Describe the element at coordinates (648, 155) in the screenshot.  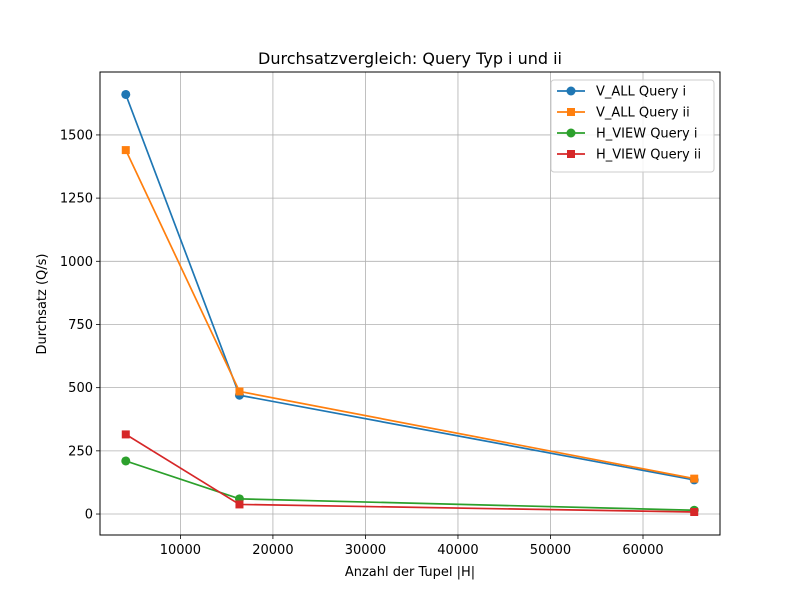
I see `legend-label: H_VIEW Query ii` at that location.